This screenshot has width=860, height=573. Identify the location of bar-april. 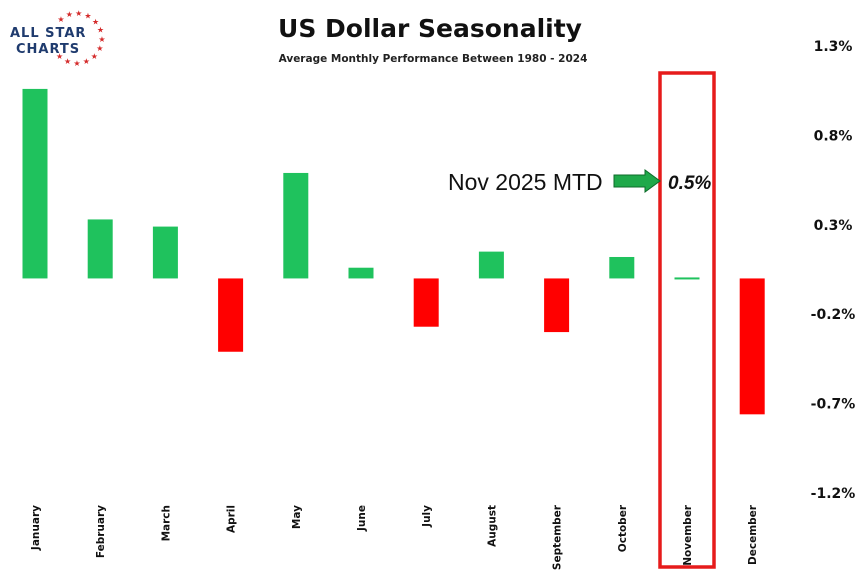
(231, 315).